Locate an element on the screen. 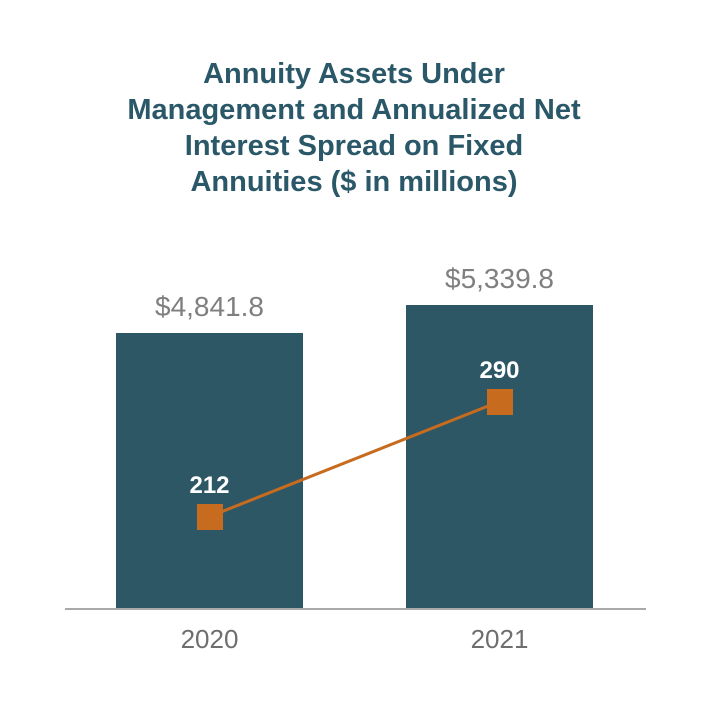 The image size is (708, 720). line-value-label-2020: 212 is located at coordinates (209, 485).